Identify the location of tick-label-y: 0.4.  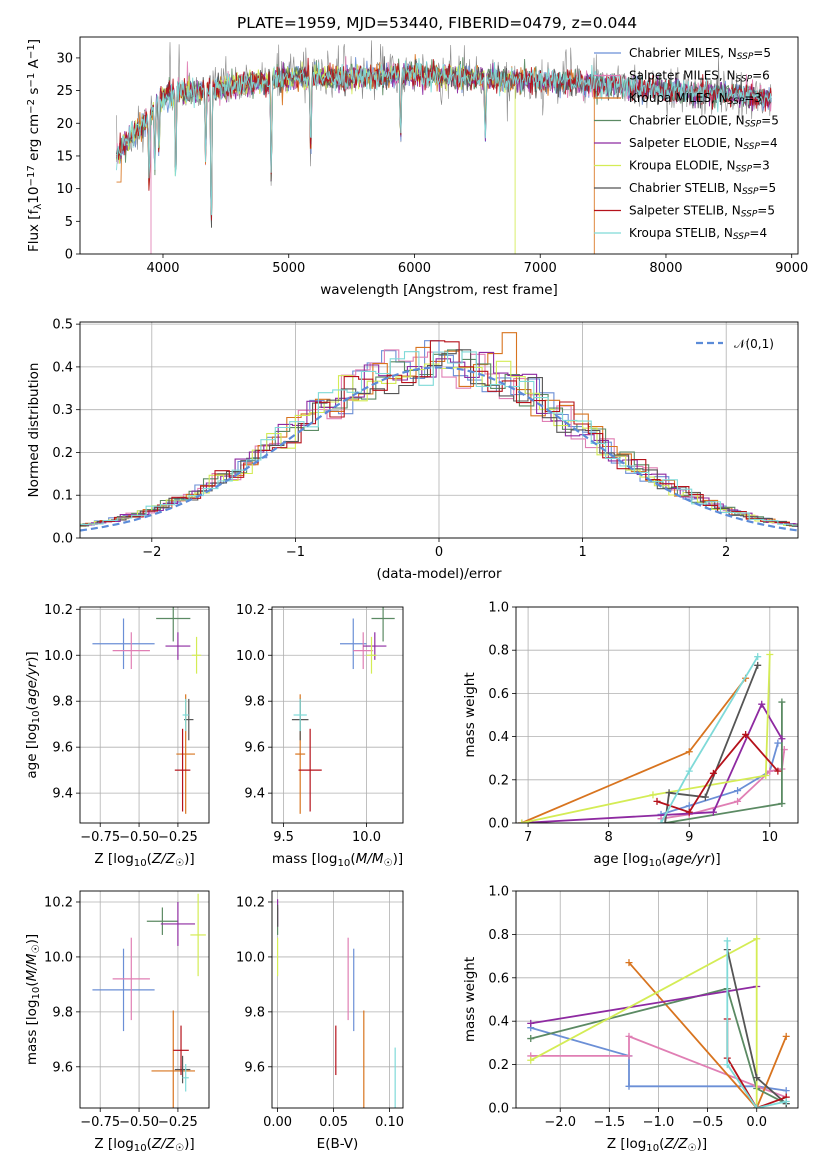
(498, 1022).